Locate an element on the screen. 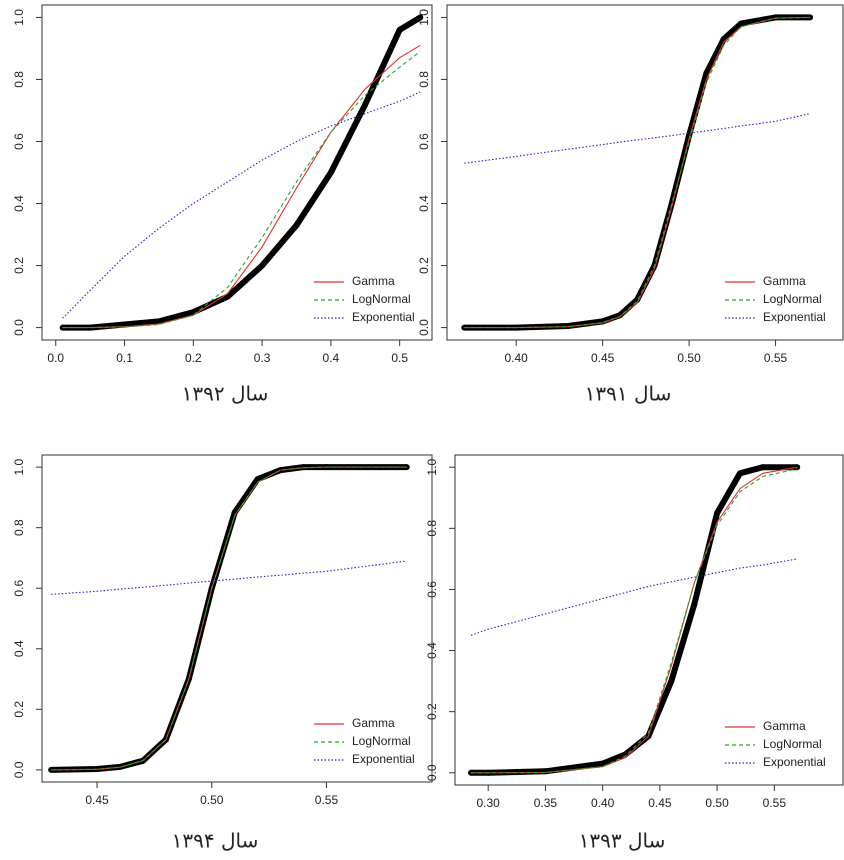 The width and height of the screenshot is (844, 860). empirical-line is located at coordinates (634, 620).